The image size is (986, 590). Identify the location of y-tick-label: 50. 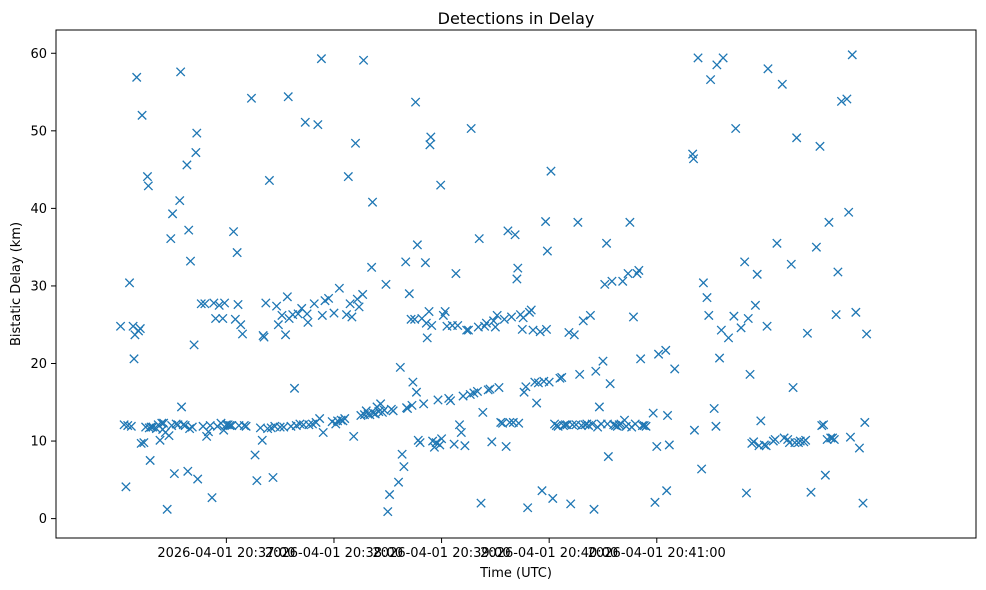
(38, 131).